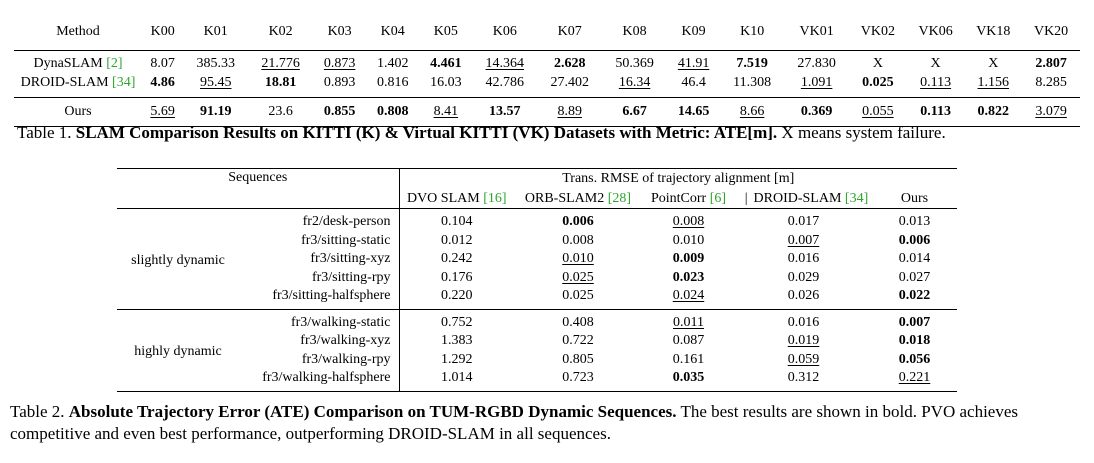 This screenshot has width=1094, height=463. Describe the element at coordinates (1051, 82) in the screenshot. I see `cell-value: 8.285` at that location.